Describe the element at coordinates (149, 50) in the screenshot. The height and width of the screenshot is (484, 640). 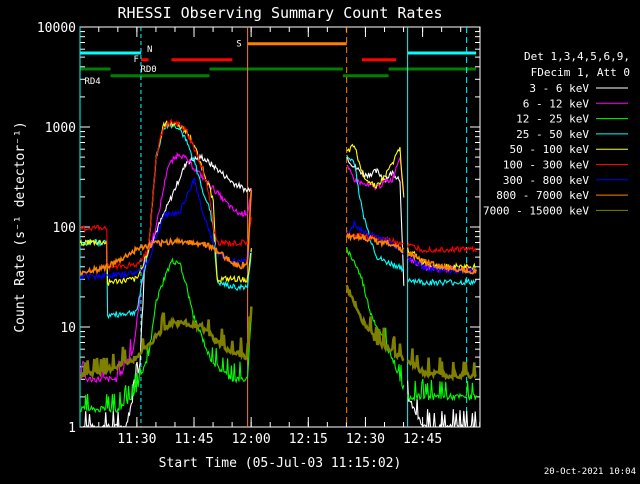
I see `flag-label-n: N` at that location.